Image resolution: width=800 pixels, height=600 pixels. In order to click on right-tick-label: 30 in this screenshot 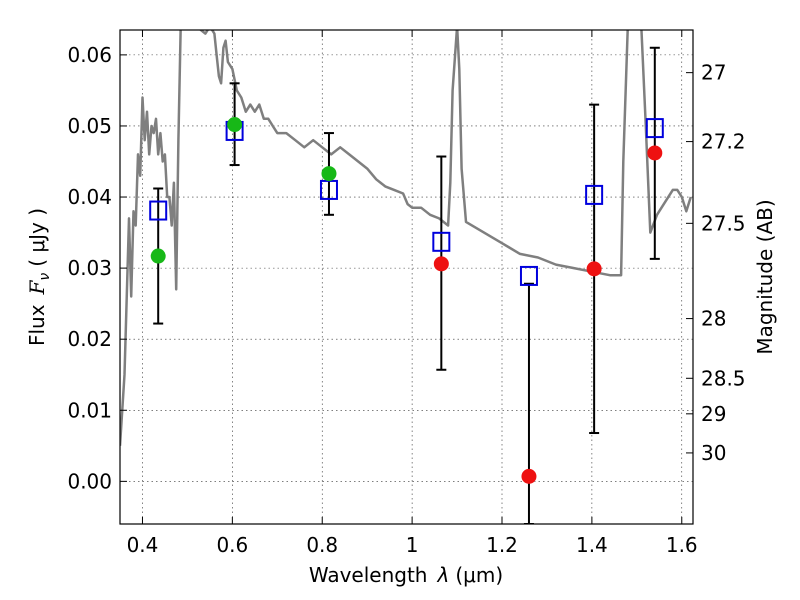, I will do `click(713, 453)`.